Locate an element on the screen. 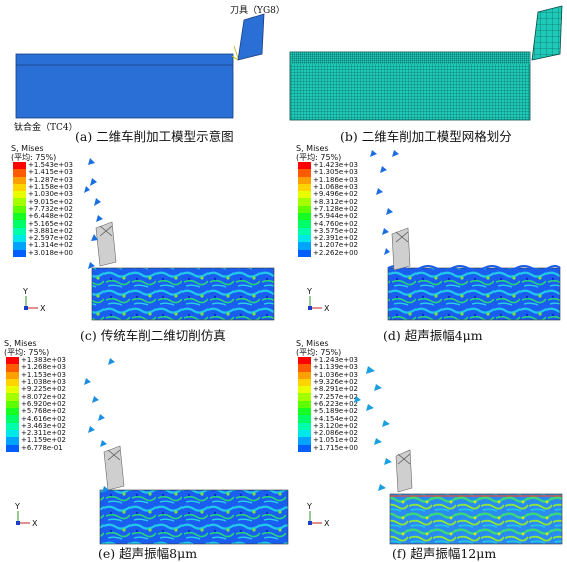  legend-value: +1.068e+03 is located at coordinates (335, 187).